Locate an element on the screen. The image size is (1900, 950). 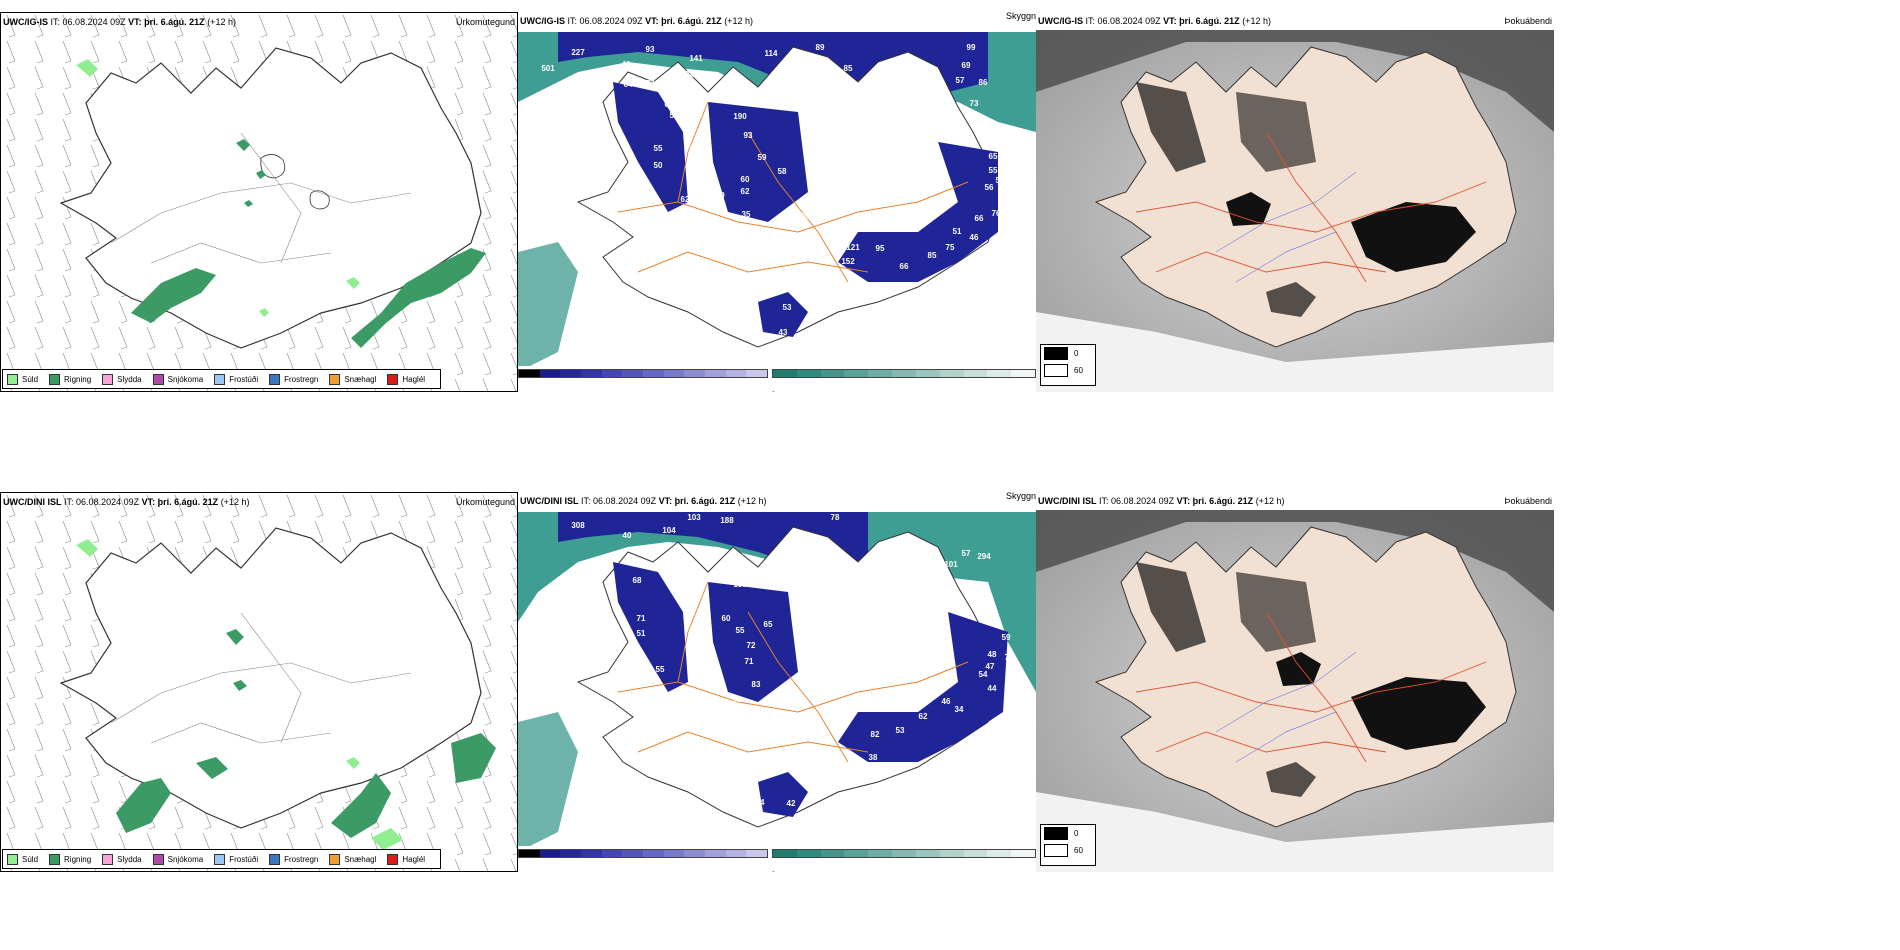
visibility-label: 71 is located at coordinates (749, 661).